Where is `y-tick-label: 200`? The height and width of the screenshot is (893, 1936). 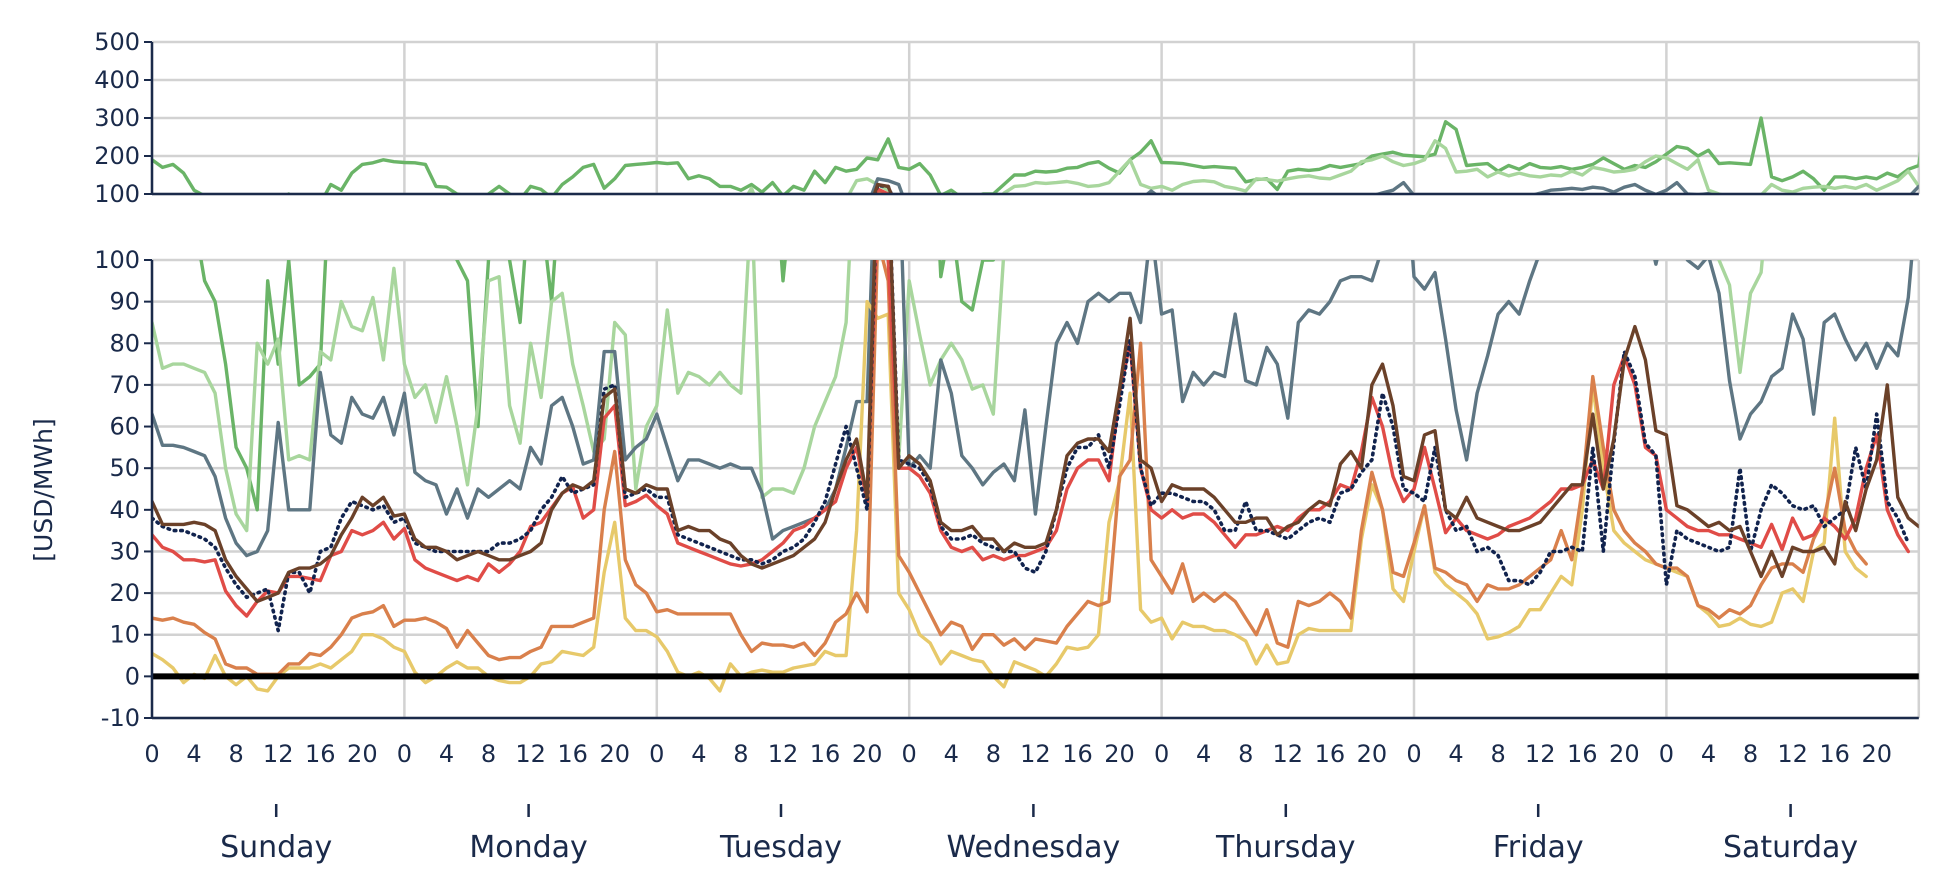
y-tick-label: 200 is located at coordinates (117, 156).